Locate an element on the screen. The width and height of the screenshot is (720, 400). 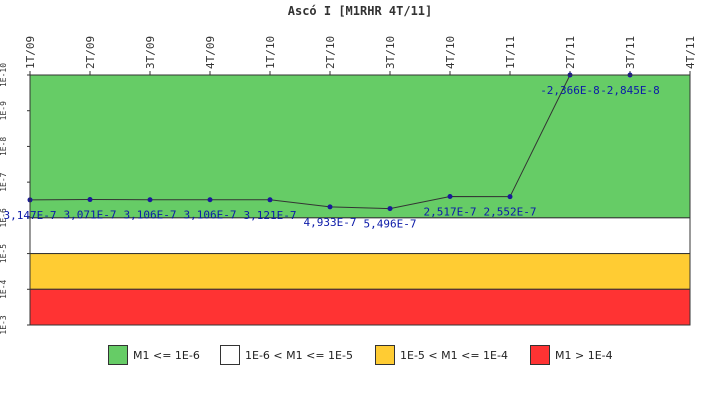
y-tick-label: 1E-9 is located at coordinates (4, 110).